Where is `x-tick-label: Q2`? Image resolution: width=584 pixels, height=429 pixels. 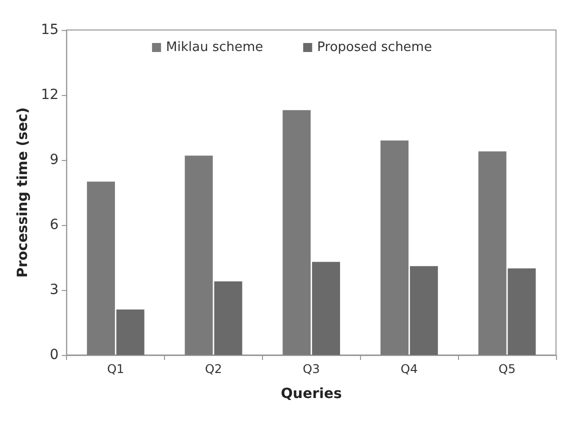 x-tick-label: Q2 is located at coordinates (213, 369).